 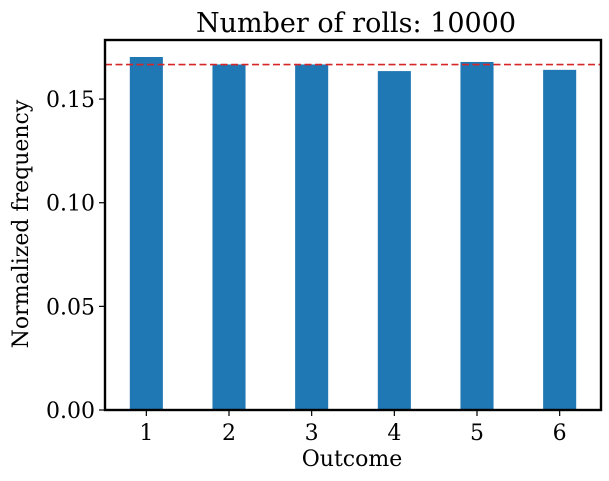 I want to click on x-tick-label: 5, so click(x=477, y=433).